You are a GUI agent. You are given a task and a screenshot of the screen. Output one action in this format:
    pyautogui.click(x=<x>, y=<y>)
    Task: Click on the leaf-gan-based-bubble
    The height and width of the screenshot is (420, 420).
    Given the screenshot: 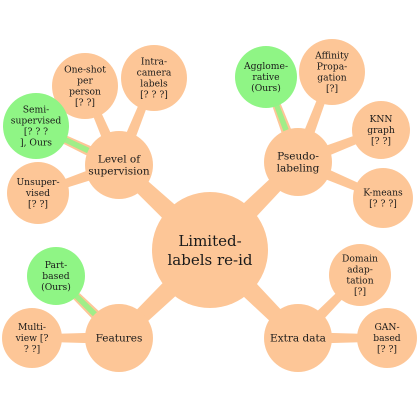 What is the action you would take?
    pyautogui.click(x=387, y=338)
    